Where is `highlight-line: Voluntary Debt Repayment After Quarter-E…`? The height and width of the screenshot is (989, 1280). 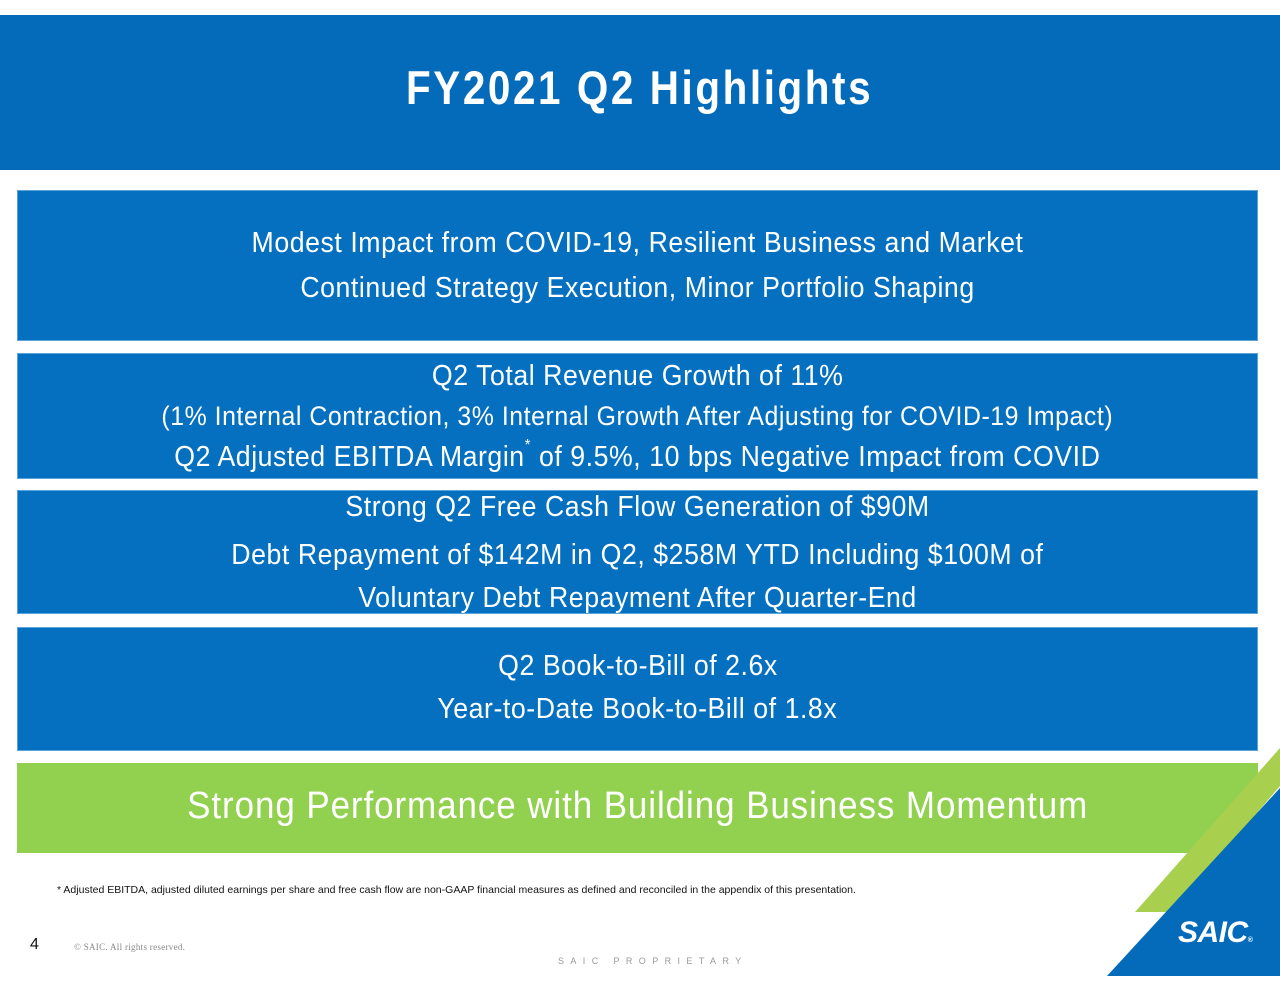
highlight-line: Voluntary Debt Repayment After Quarter-E… is located at coordinates (637, 598).